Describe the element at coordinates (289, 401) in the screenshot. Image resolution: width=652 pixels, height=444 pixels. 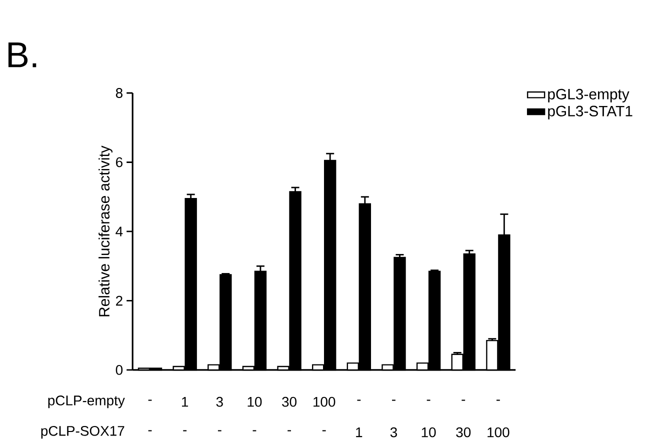
I see `x-tick-label: 30` at that location.